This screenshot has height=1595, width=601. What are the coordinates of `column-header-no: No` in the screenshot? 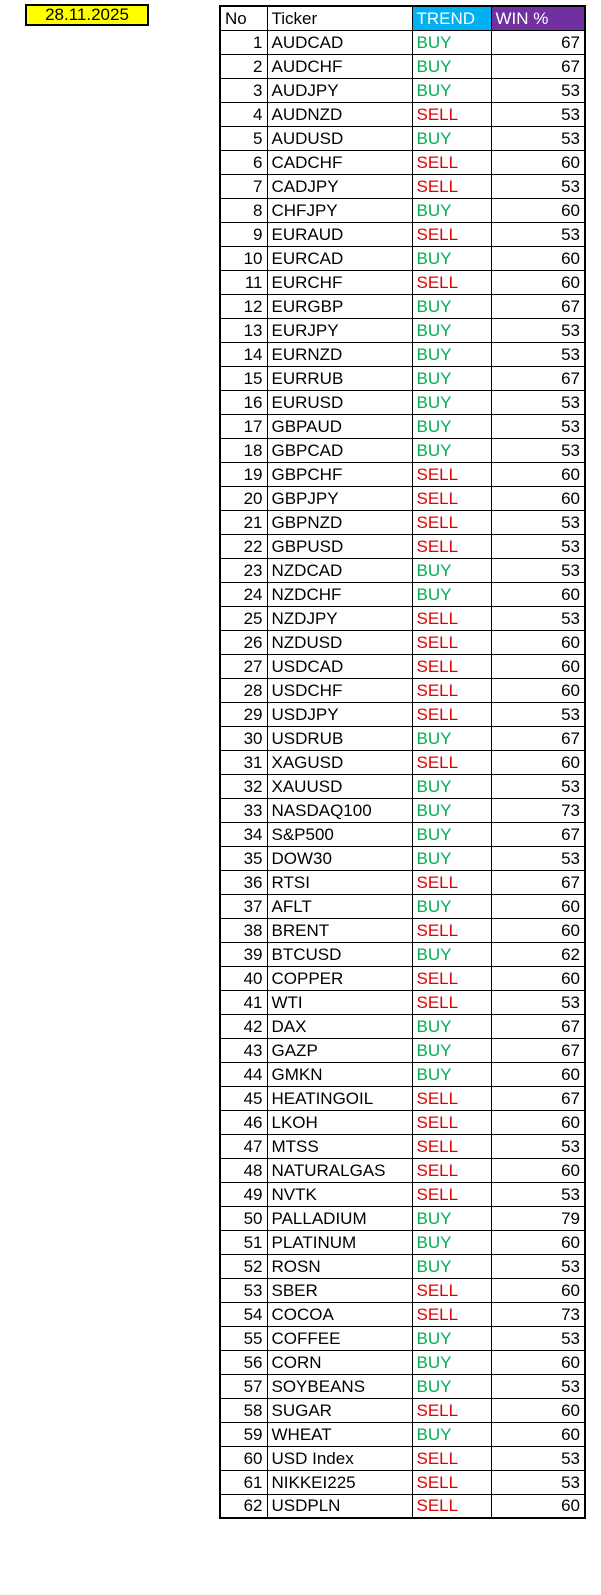 It's located at (243, 18).